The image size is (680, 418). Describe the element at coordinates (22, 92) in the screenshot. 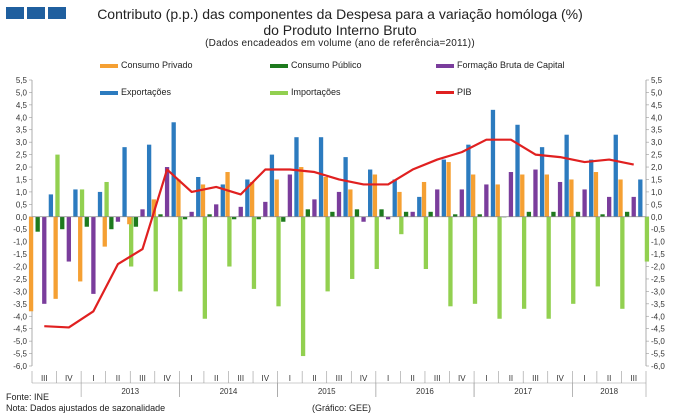

I see `y-tick-label-left: 5,0` at that location.